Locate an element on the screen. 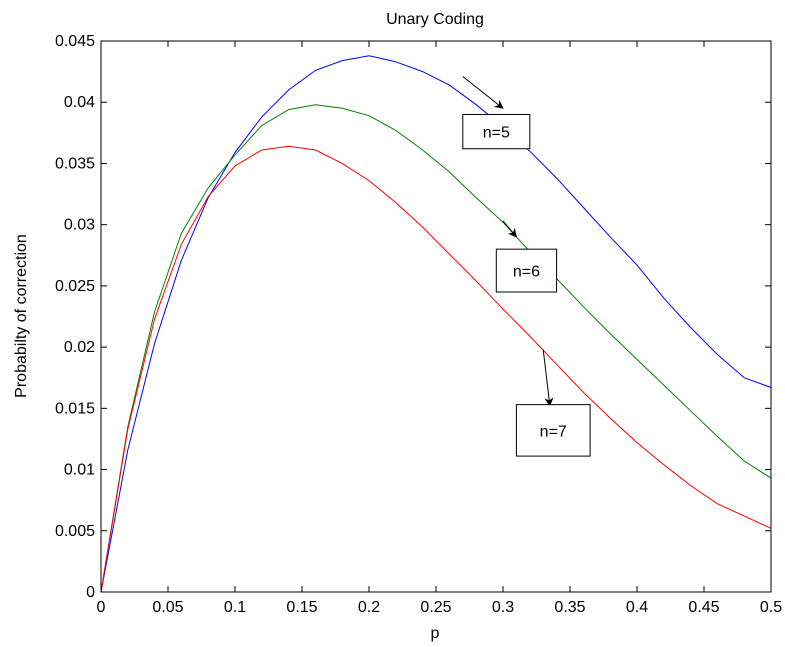 The image size is (785, 647). x-tick-label: 0.4 is located at coordinates (637, 607).